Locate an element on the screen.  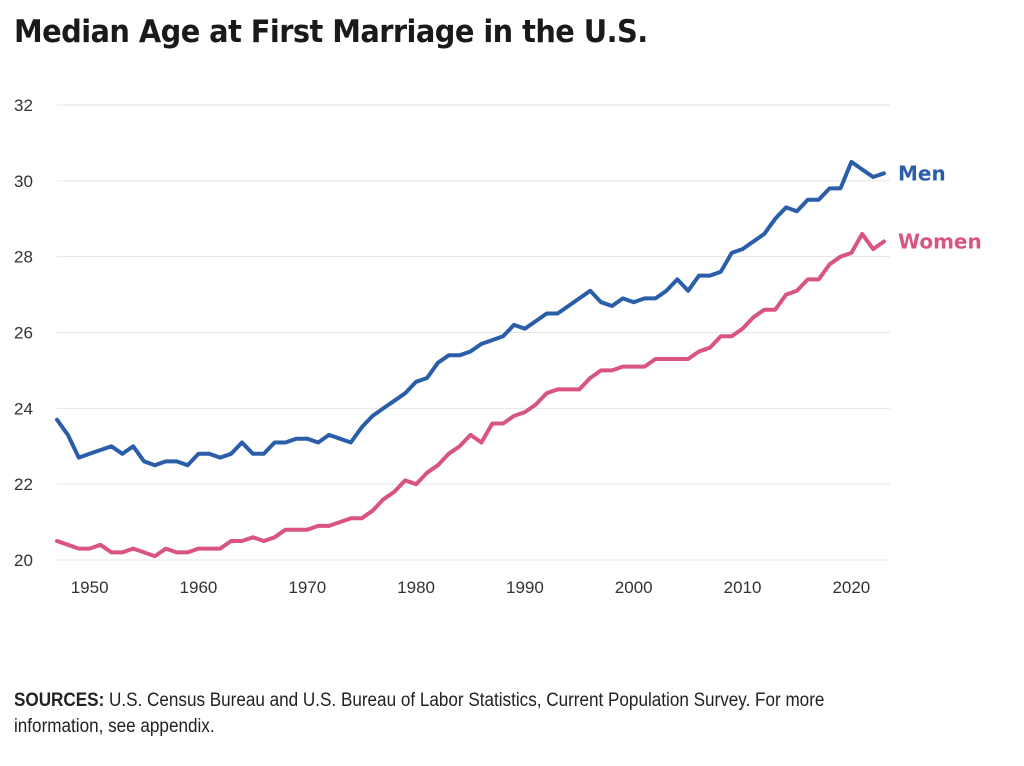
x-tick-label: 1990 is located at coordinates (525, 587).